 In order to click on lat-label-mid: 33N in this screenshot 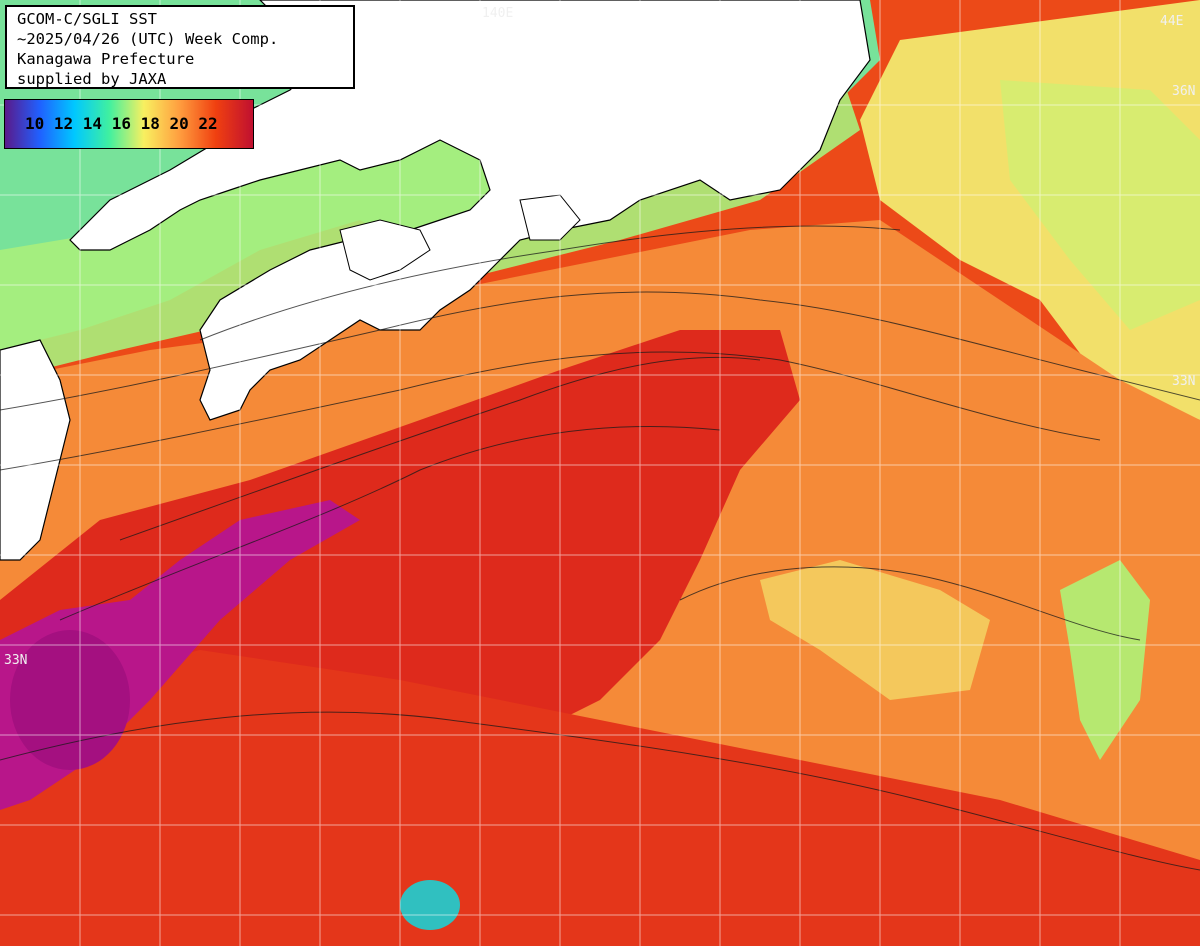, I will do `click(1184, 381)`.